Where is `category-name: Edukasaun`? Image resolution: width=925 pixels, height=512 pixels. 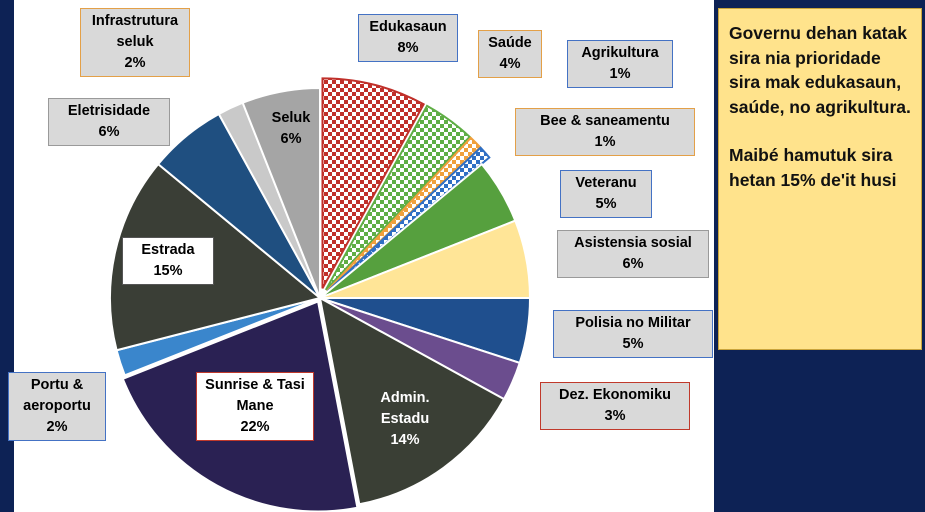
category-name: Edukasaun is located at coordinates (408, 27).